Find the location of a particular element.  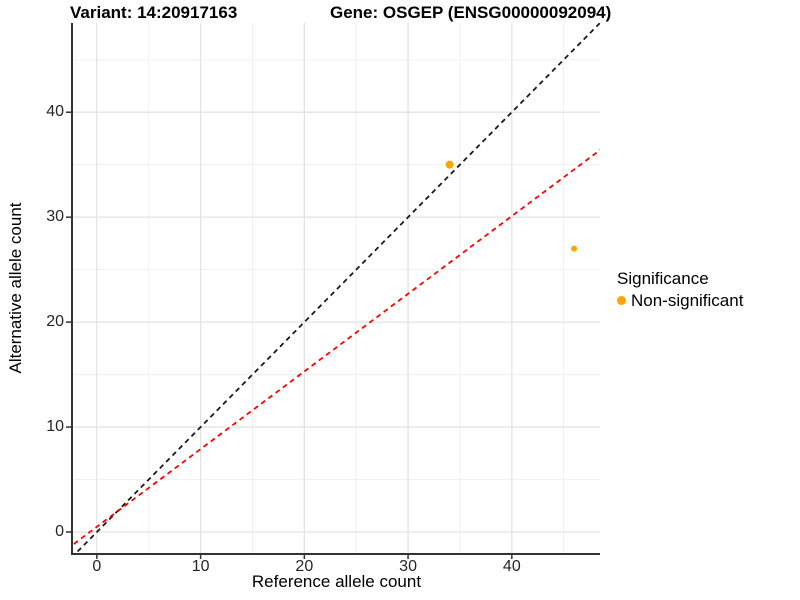

y-tick-label: 0 is located at coordinates (59, 531).